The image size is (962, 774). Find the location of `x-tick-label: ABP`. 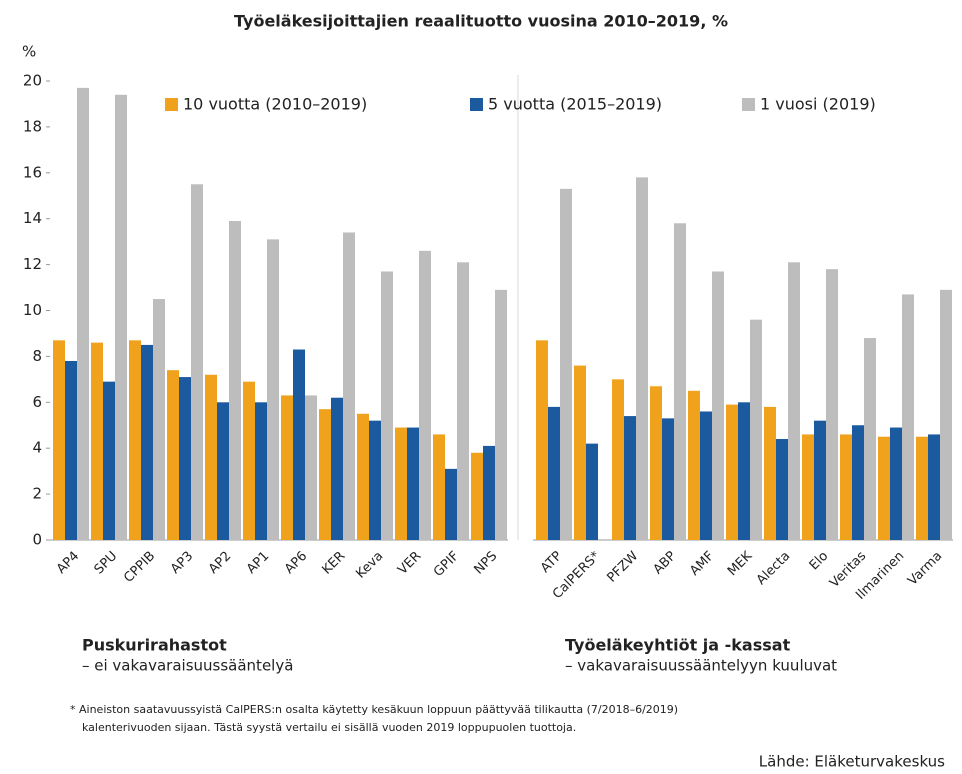

x-tick-label: ABP is located at coordinates (665, 563).